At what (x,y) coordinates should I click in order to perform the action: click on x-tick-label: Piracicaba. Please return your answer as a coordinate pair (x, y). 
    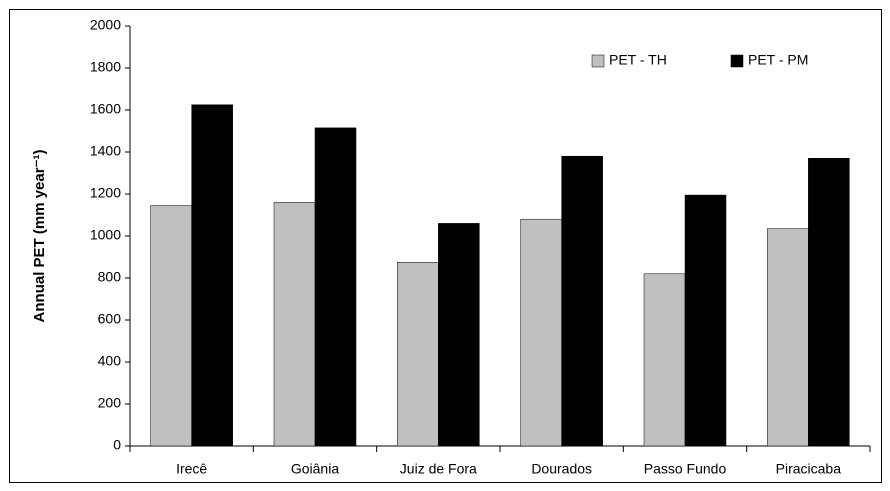
    Looking at the image, I should click on (809, 469).